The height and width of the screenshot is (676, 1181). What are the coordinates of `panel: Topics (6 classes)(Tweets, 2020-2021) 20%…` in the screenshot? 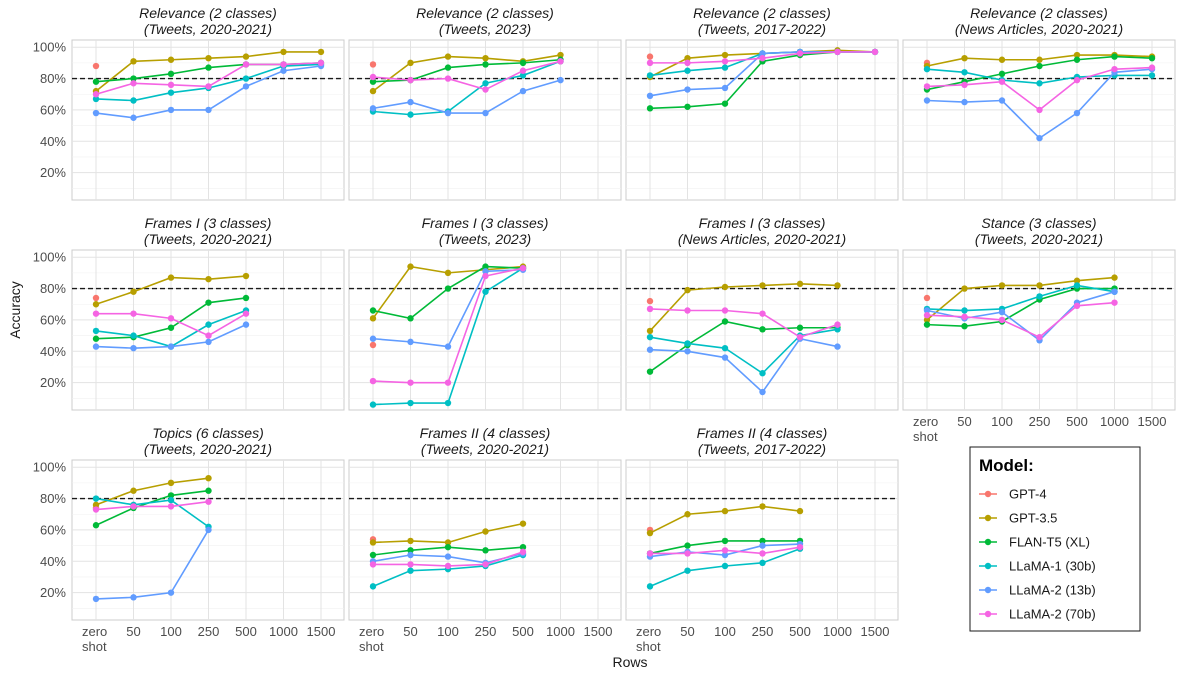 It's located at (189, 539).